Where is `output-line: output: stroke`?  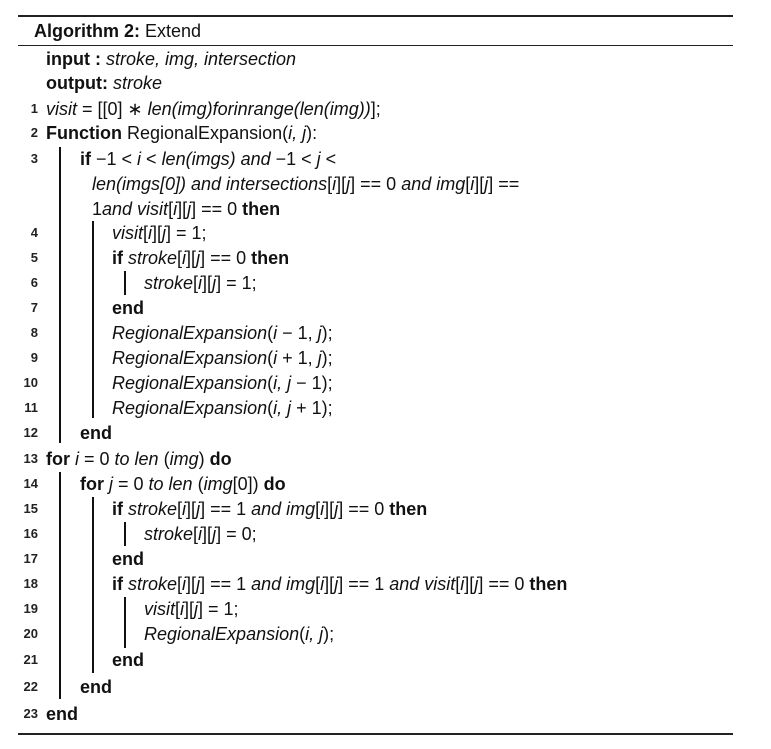
output-line: output: stroke is located at coordinates (104, 83).